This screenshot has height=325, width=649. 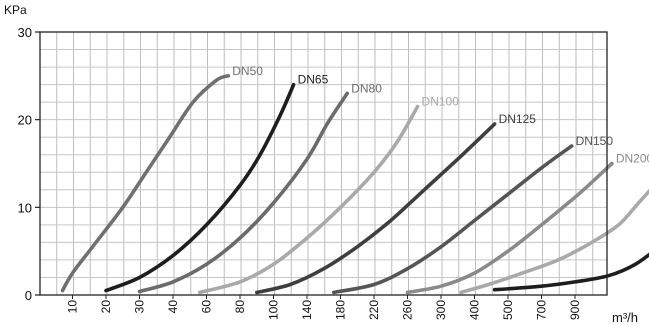 What do you see at coordinates (307, 310) in the screenshot?
I see `x-tick-label: 140` at bounding box center [307, 310].